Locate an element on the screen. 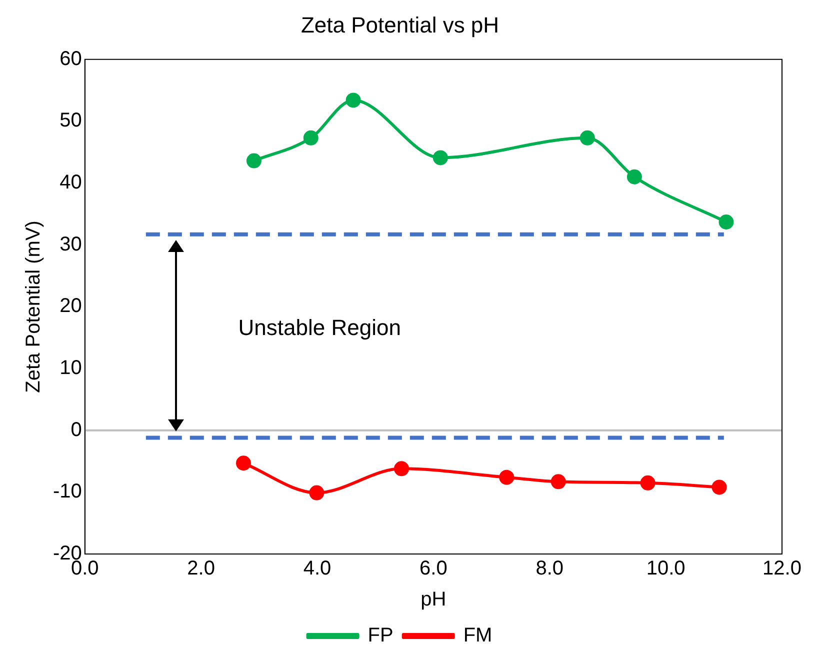 This screenshot has width=815, height=664. x-tick-label: 4.0 is located at coordinates (317, 569).